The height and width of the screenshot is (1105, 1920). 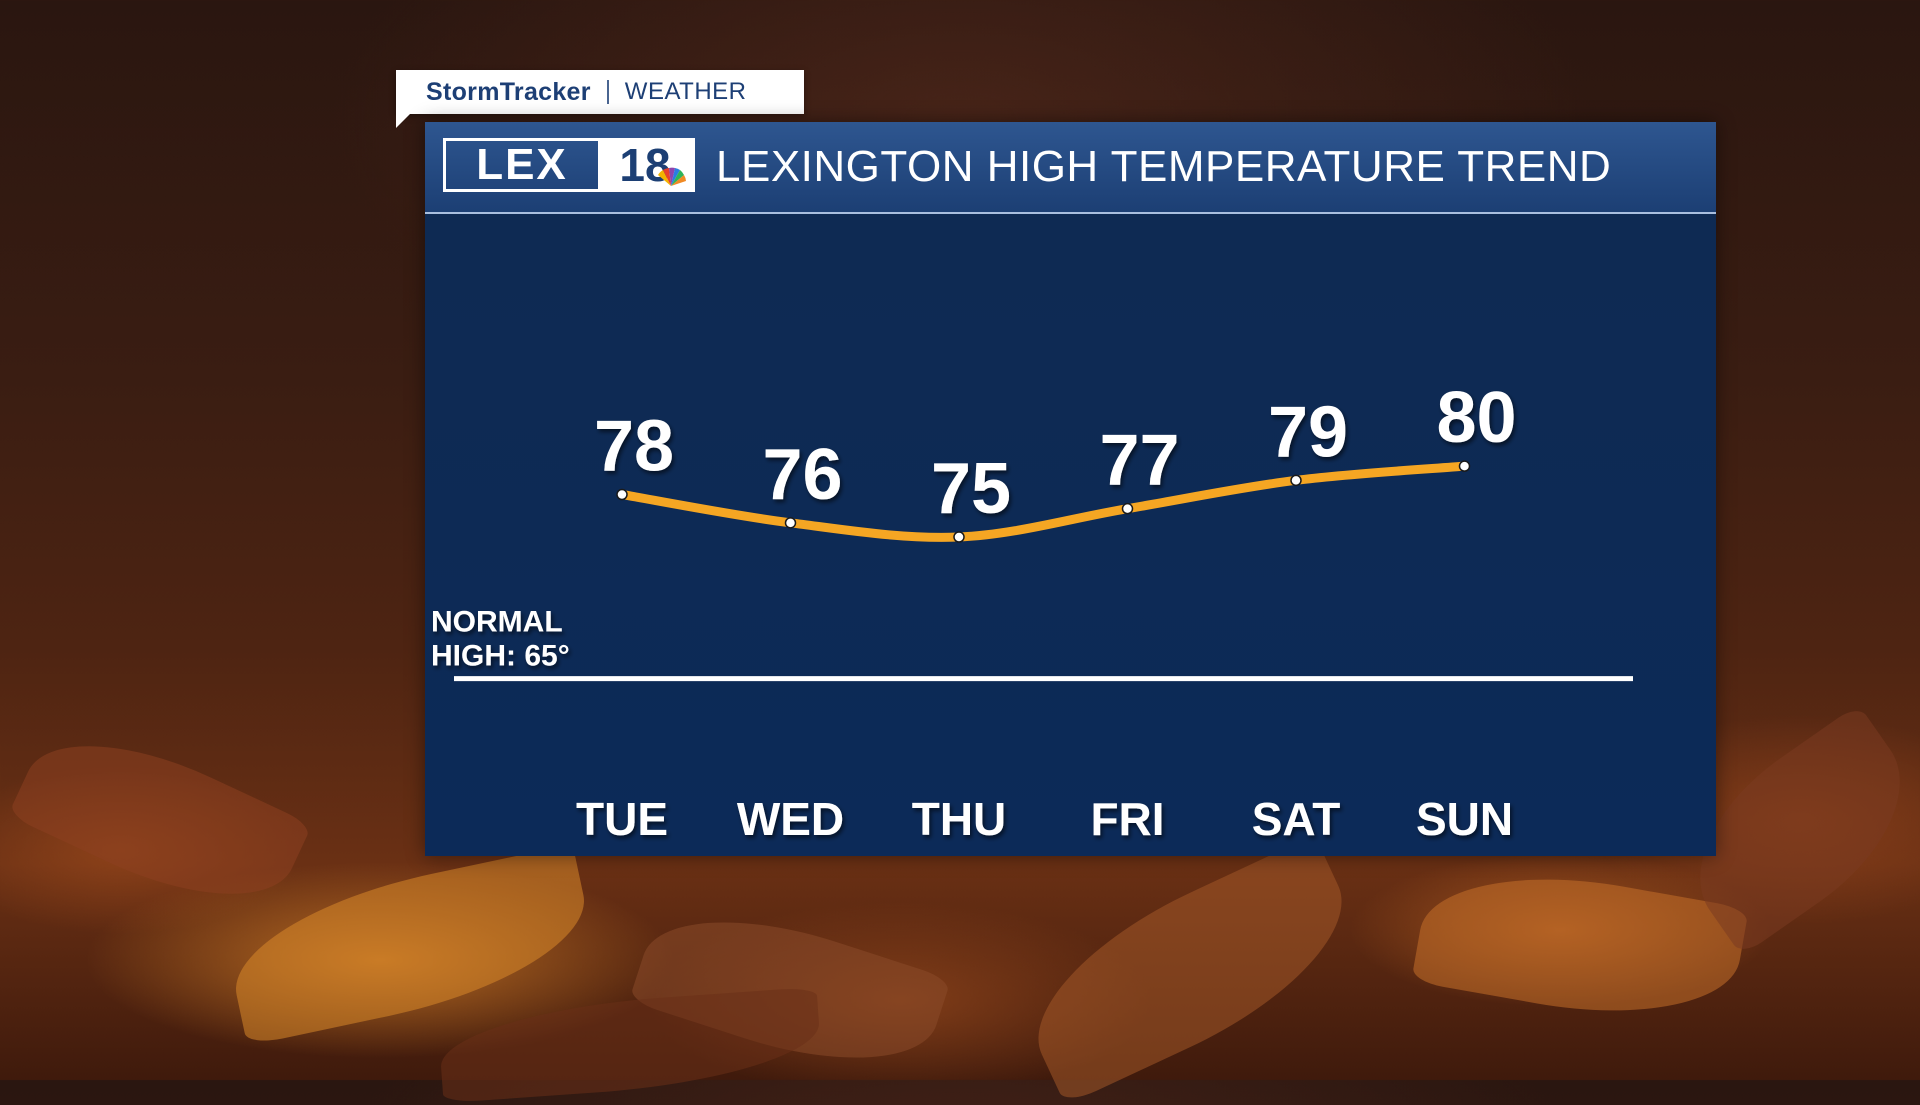 I want to click on lex18-logo: LEX 18, so click(x=569, y=165).